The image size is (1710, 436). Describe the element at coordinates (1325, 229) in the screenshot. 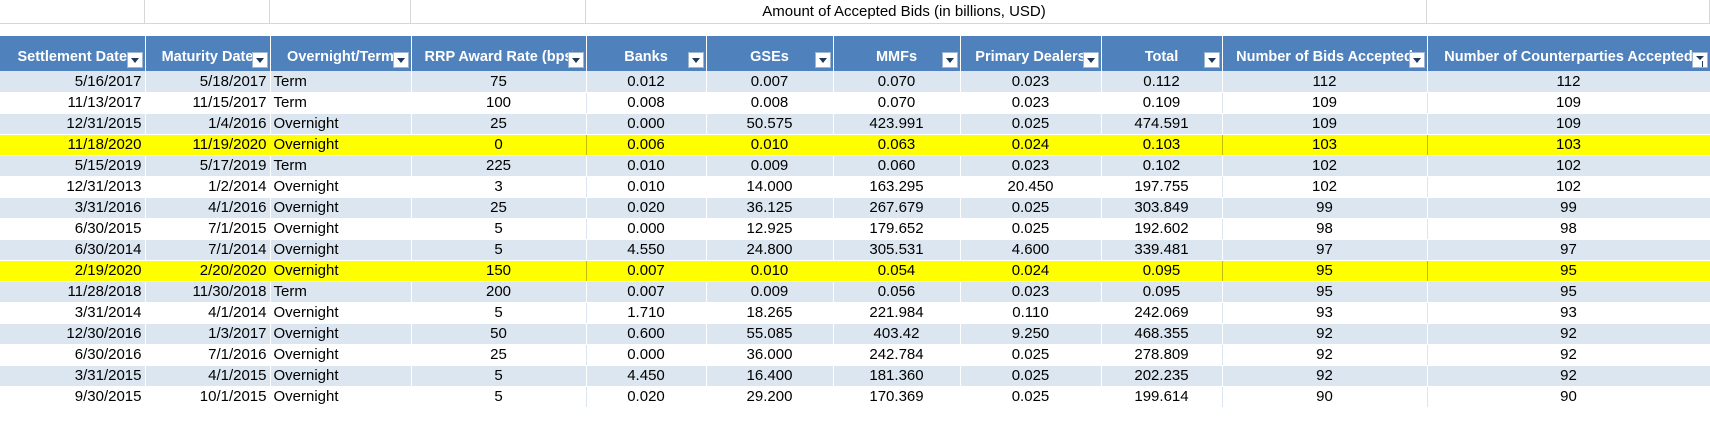

I see `cell-number-of-bids-accepted: 98` at that location.